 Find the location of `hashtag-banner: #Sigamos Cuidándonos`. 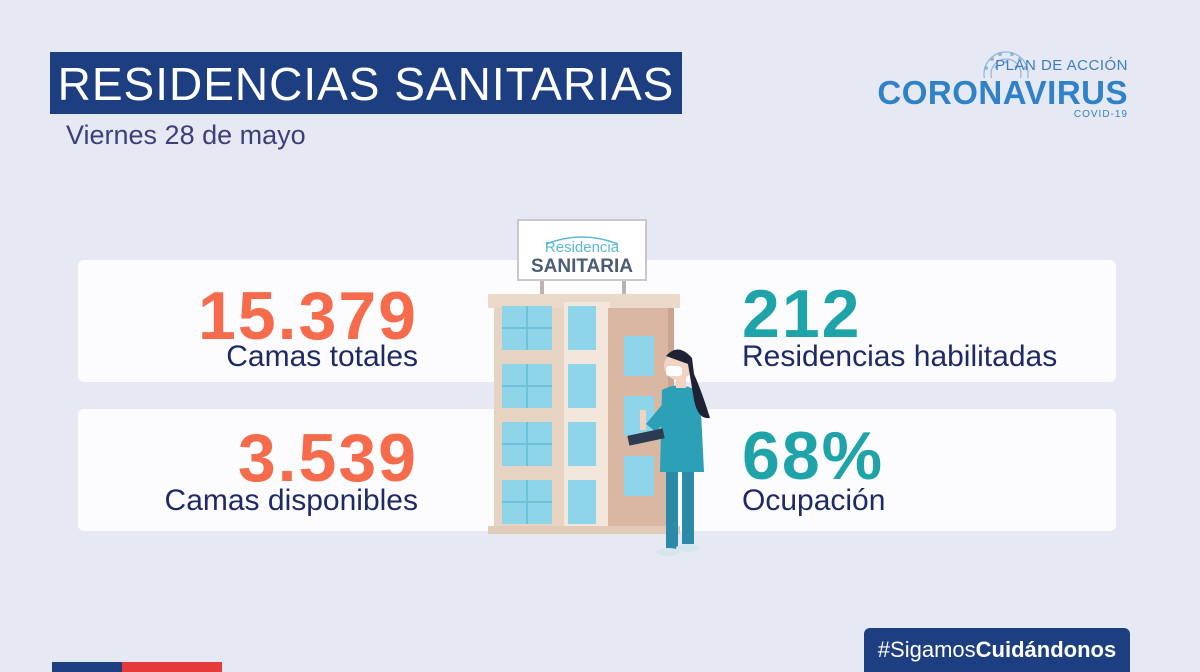

hashtag-banner: #Sigamos Cuidándonos is located at coordinates (997, 650).